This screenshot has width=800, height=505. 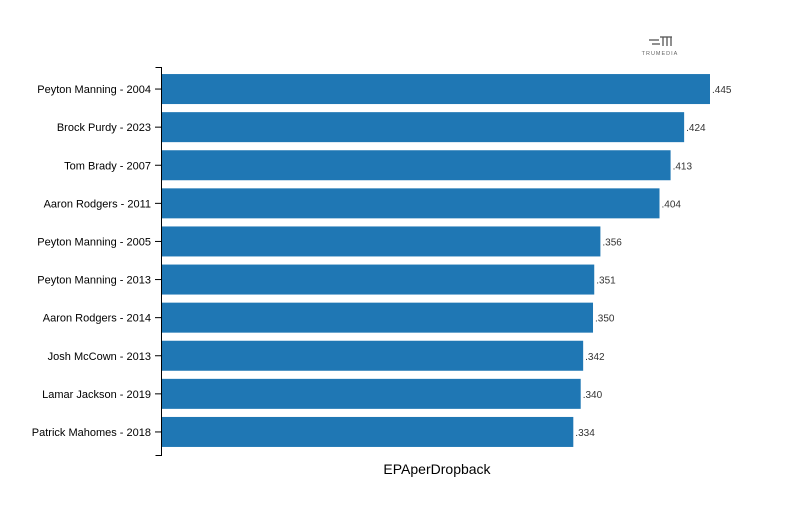 What do you see at coordinates (96, 395) in the screenshot?
I see `y-tick-label: Lamar Jackson - 2019` at bounding box center [96, 395].